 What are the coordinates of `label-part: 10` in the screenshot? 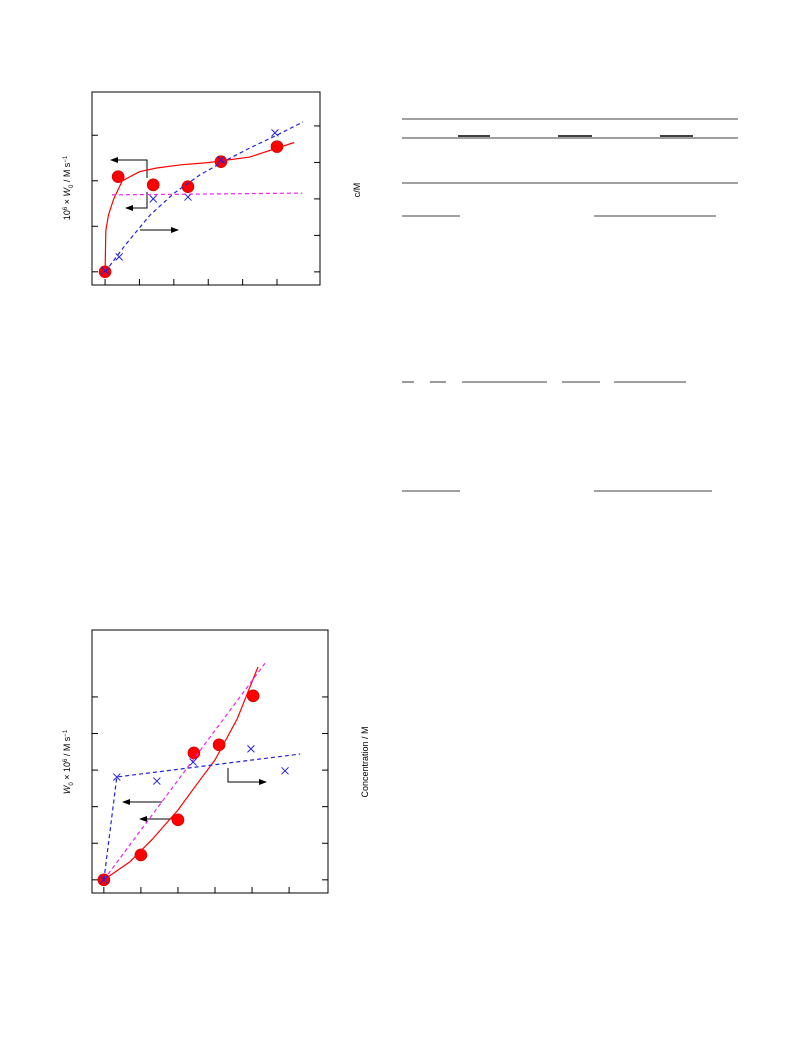 It's located at (67, 215).